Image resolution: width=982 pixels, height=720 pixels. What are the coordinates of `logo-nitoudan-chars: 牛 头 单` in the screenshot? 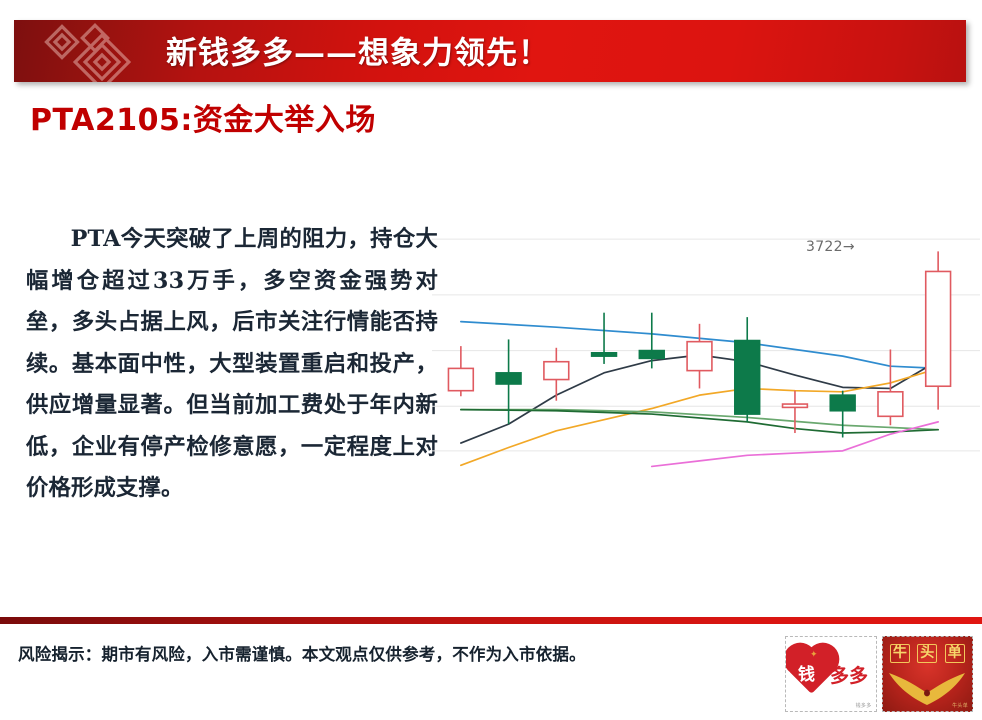 It's located at (928, 653).